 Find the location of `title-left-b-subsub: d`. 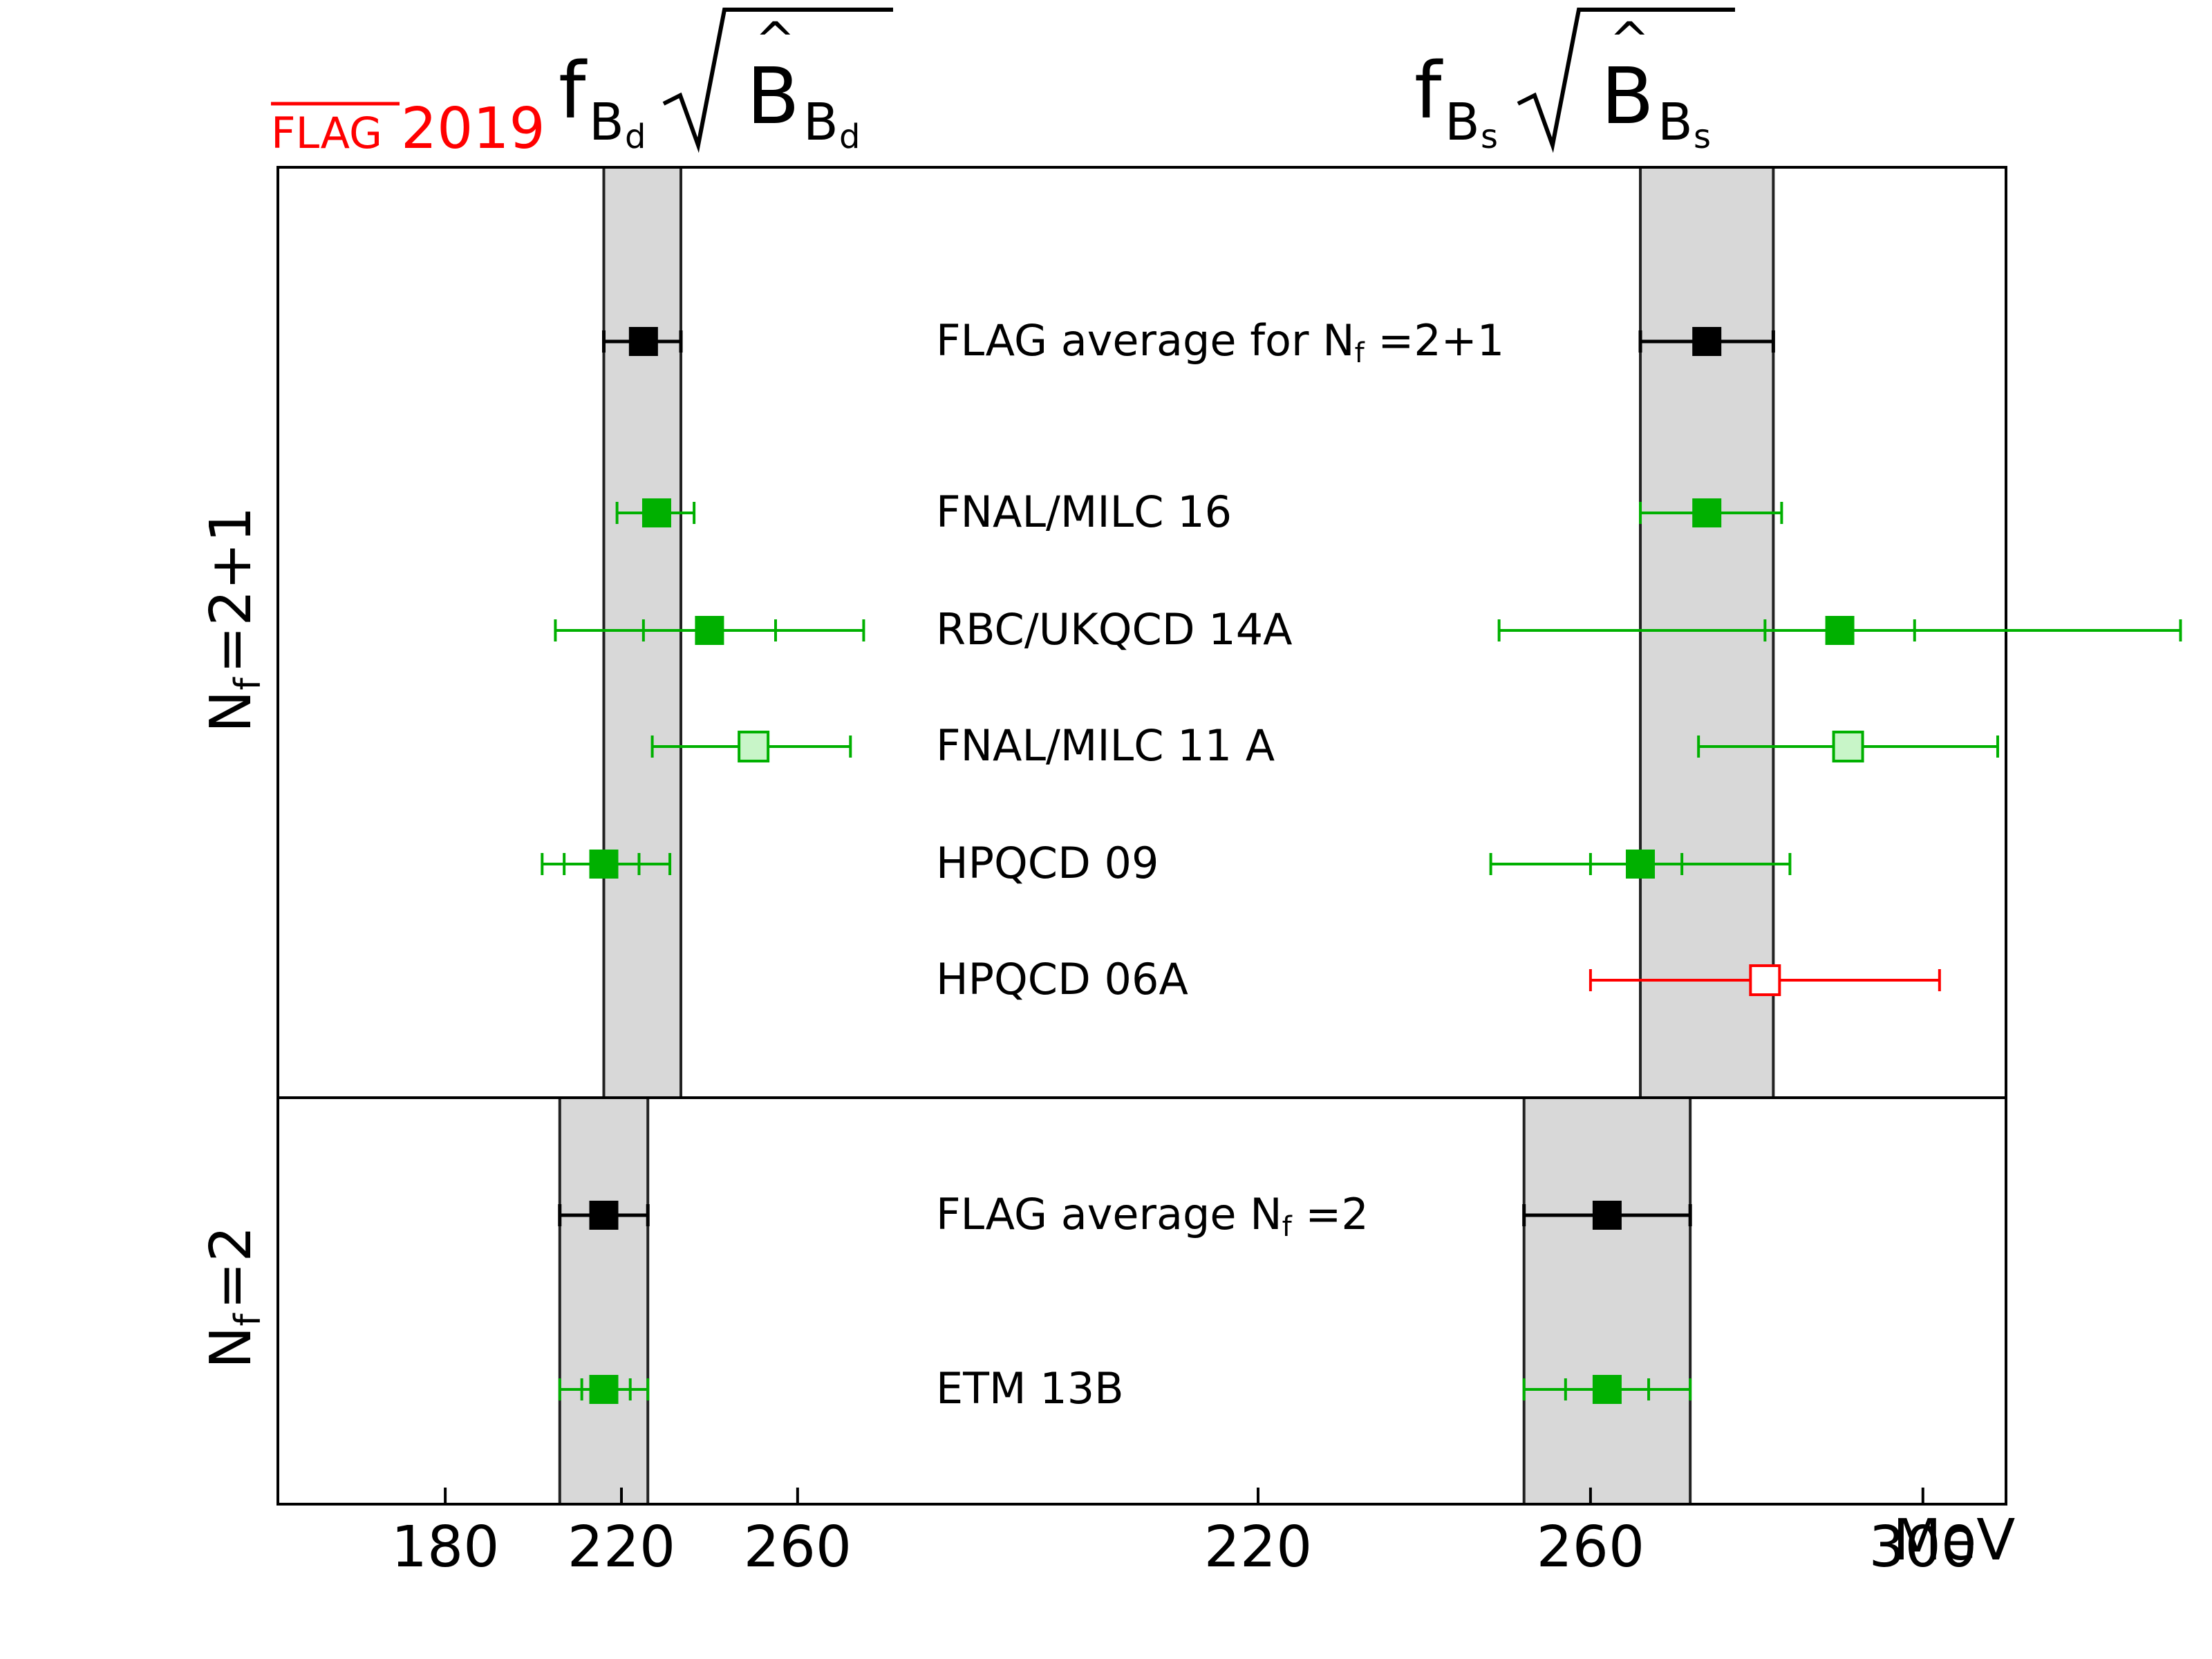

title-left-b-subsub: d is located at coordinates (849, 137).